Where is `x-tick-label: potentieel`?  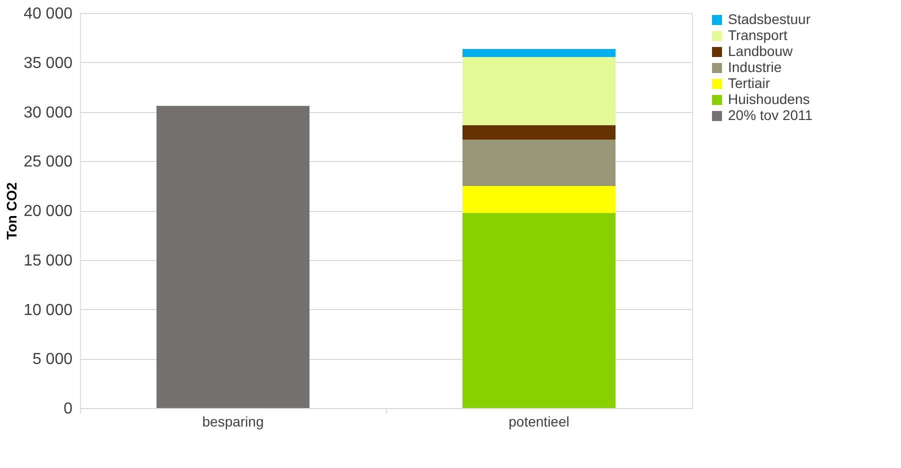 x-tick-label: potentieel is located at coordinates (539, 422).